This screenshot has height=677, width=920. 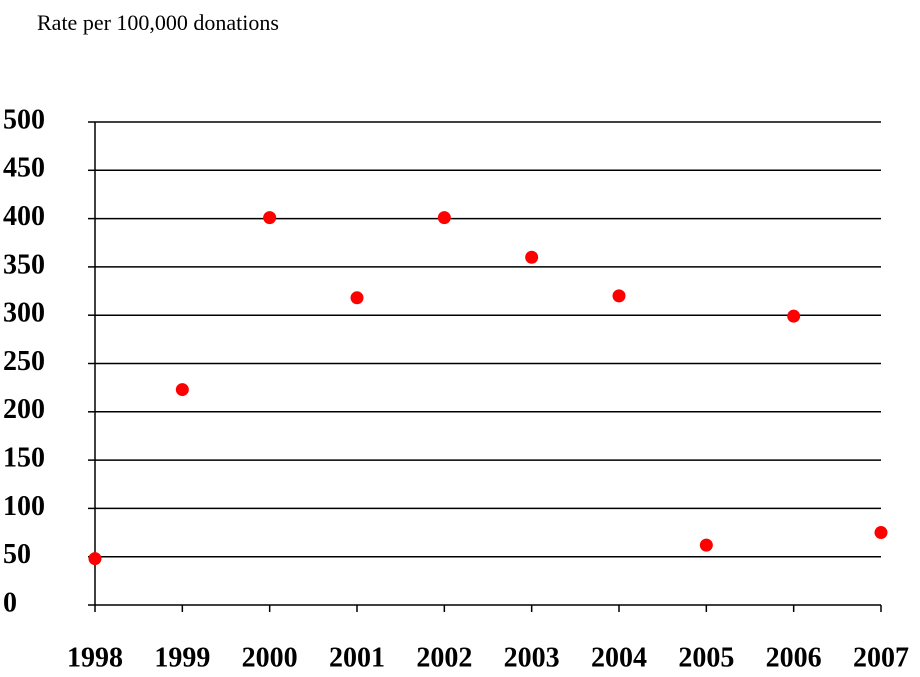 What do you see at coordinates (794, 657) in the screenshot?
I see `x-tick-label: 2006` at bounding box center [794, 657].